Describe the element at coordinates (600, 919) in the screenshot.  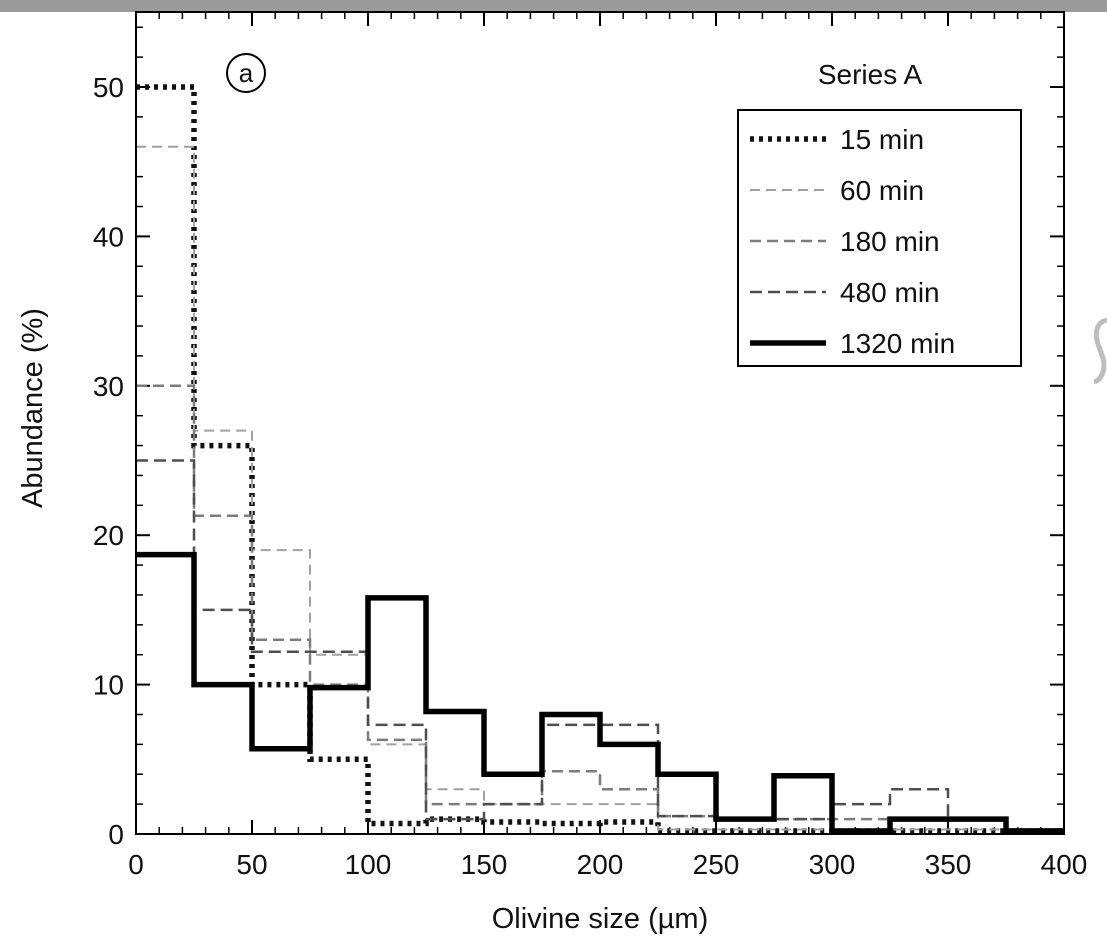
I see `x-axis-label: Olivine size (µm)` at that location.